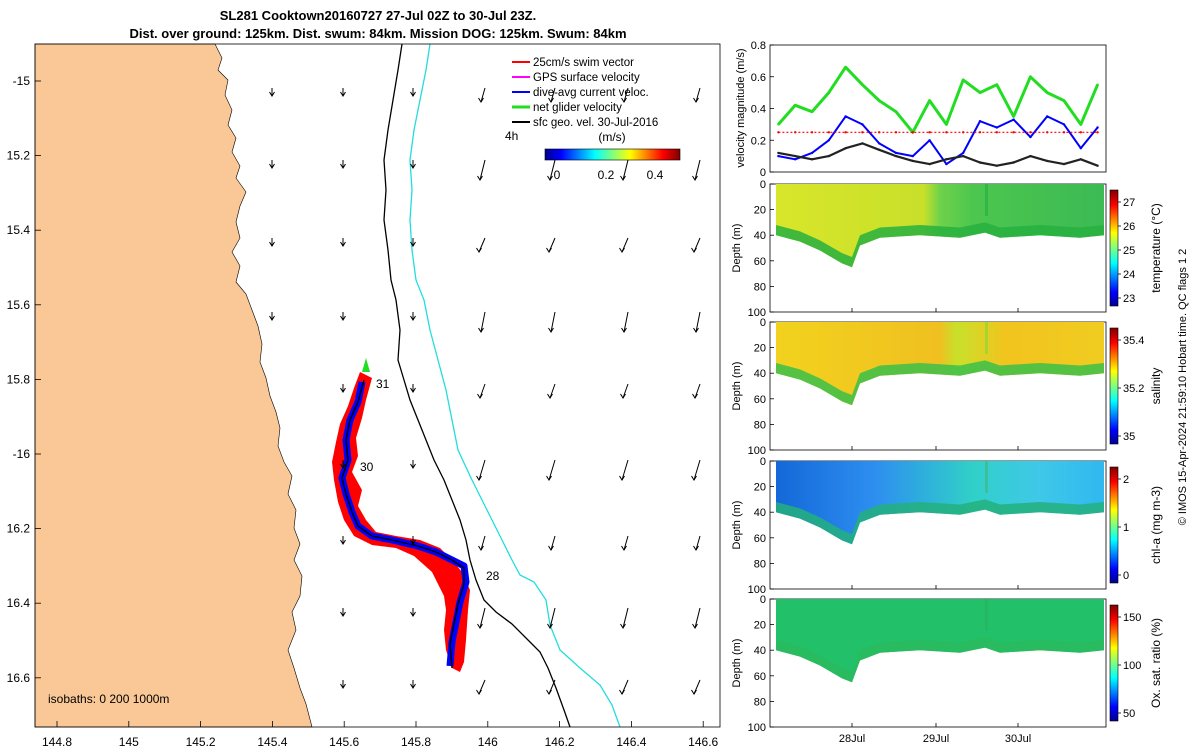  I want to click on section-colorbar, so click(1114, 248).